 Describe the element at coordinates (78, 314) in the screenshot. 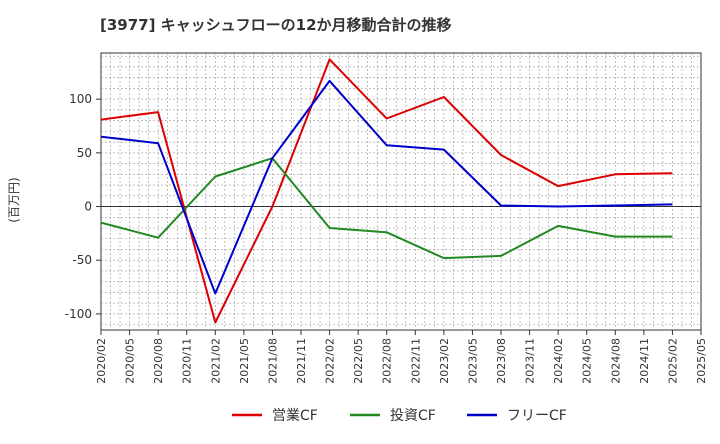

I see `y-tick-label: -100` at that location.